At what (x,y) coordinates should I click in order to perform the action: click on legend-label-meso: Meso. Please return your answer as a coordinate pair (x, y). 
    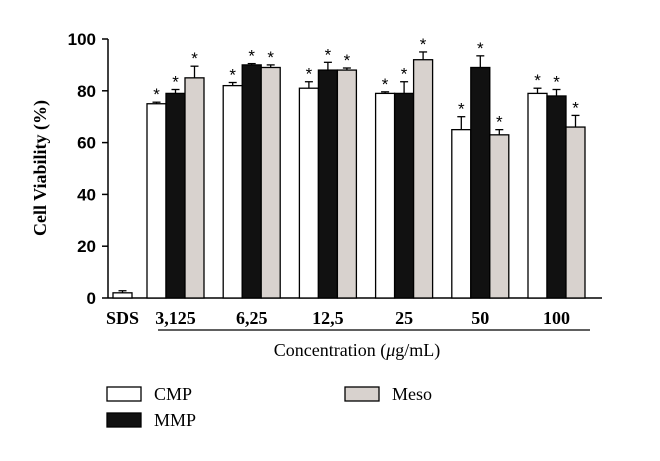
    Looking at the image, I should click on (412, 394).